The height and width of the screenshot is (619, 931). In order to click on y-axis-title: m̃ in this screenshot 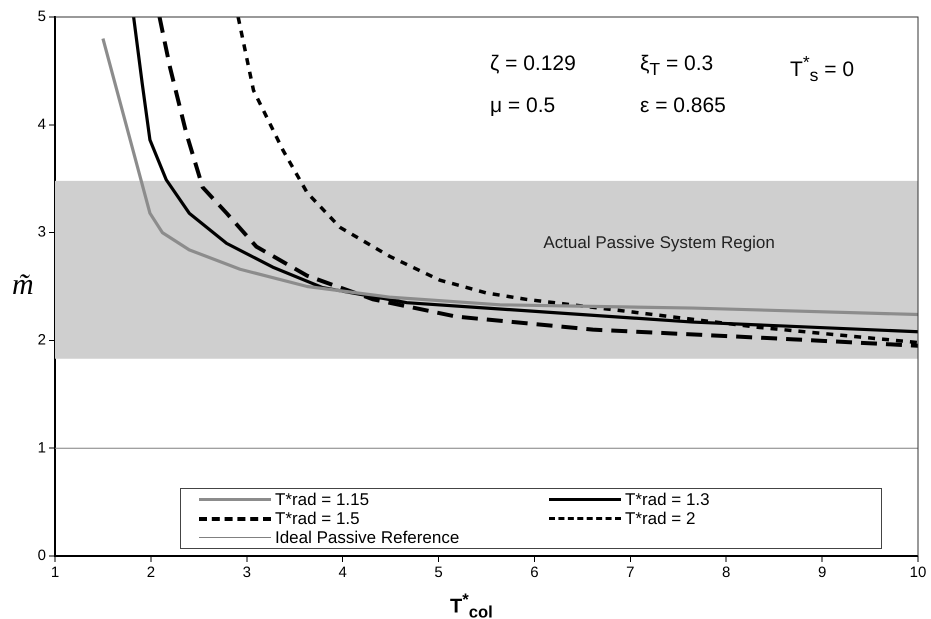, I will do `click(23, 285)`.